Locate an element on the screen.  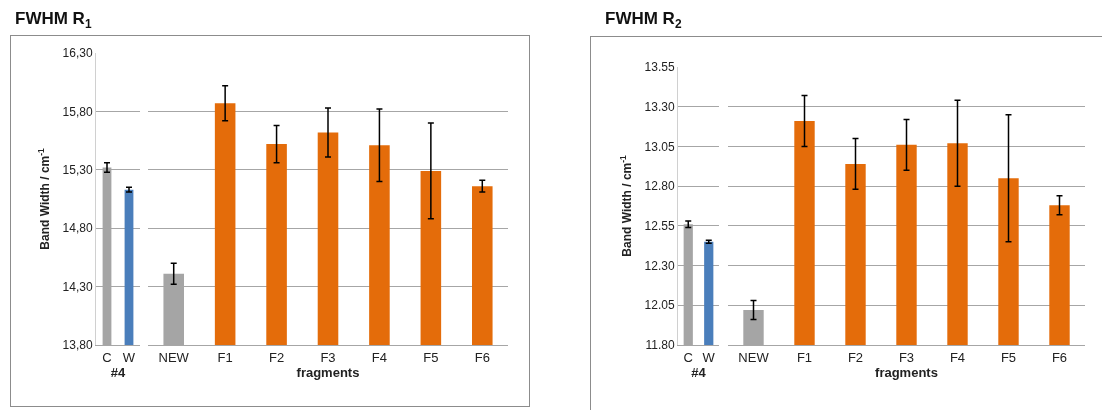
y-tick-label: 15,30 is located at coordinates (77, 170).